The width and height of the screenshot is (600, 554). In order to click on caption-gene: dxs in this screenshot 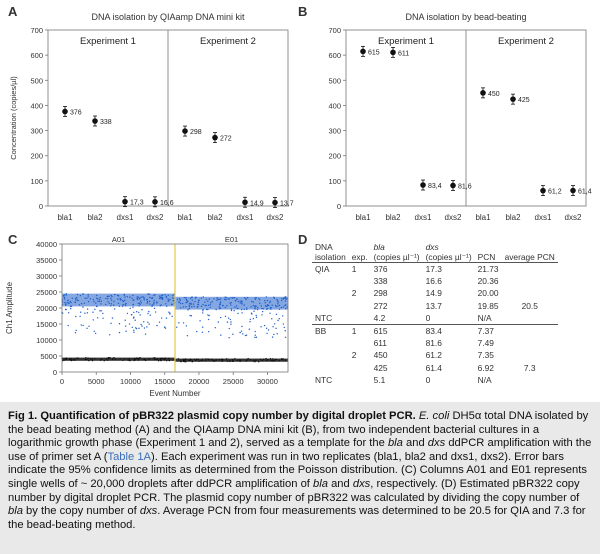, I will do `click(361, 483)`.